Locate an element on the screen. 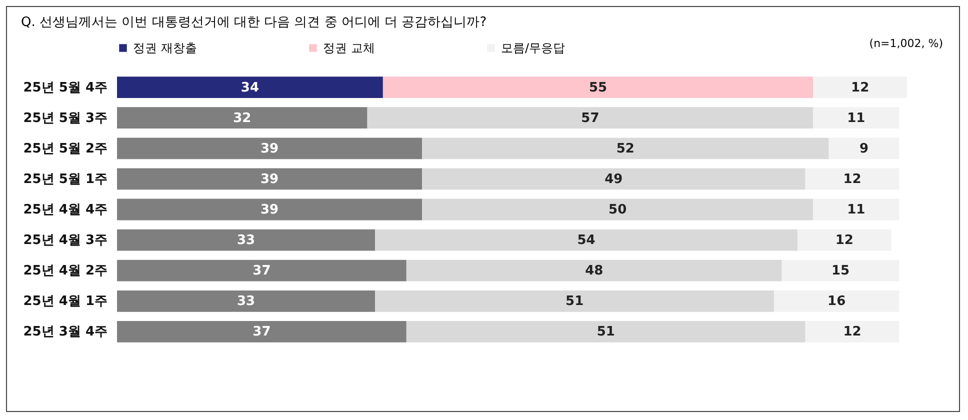 Image resolution: width=968 pixels, height=420 pixels. legend-label: 정권 재창출 is located at coordinates (165, 48).